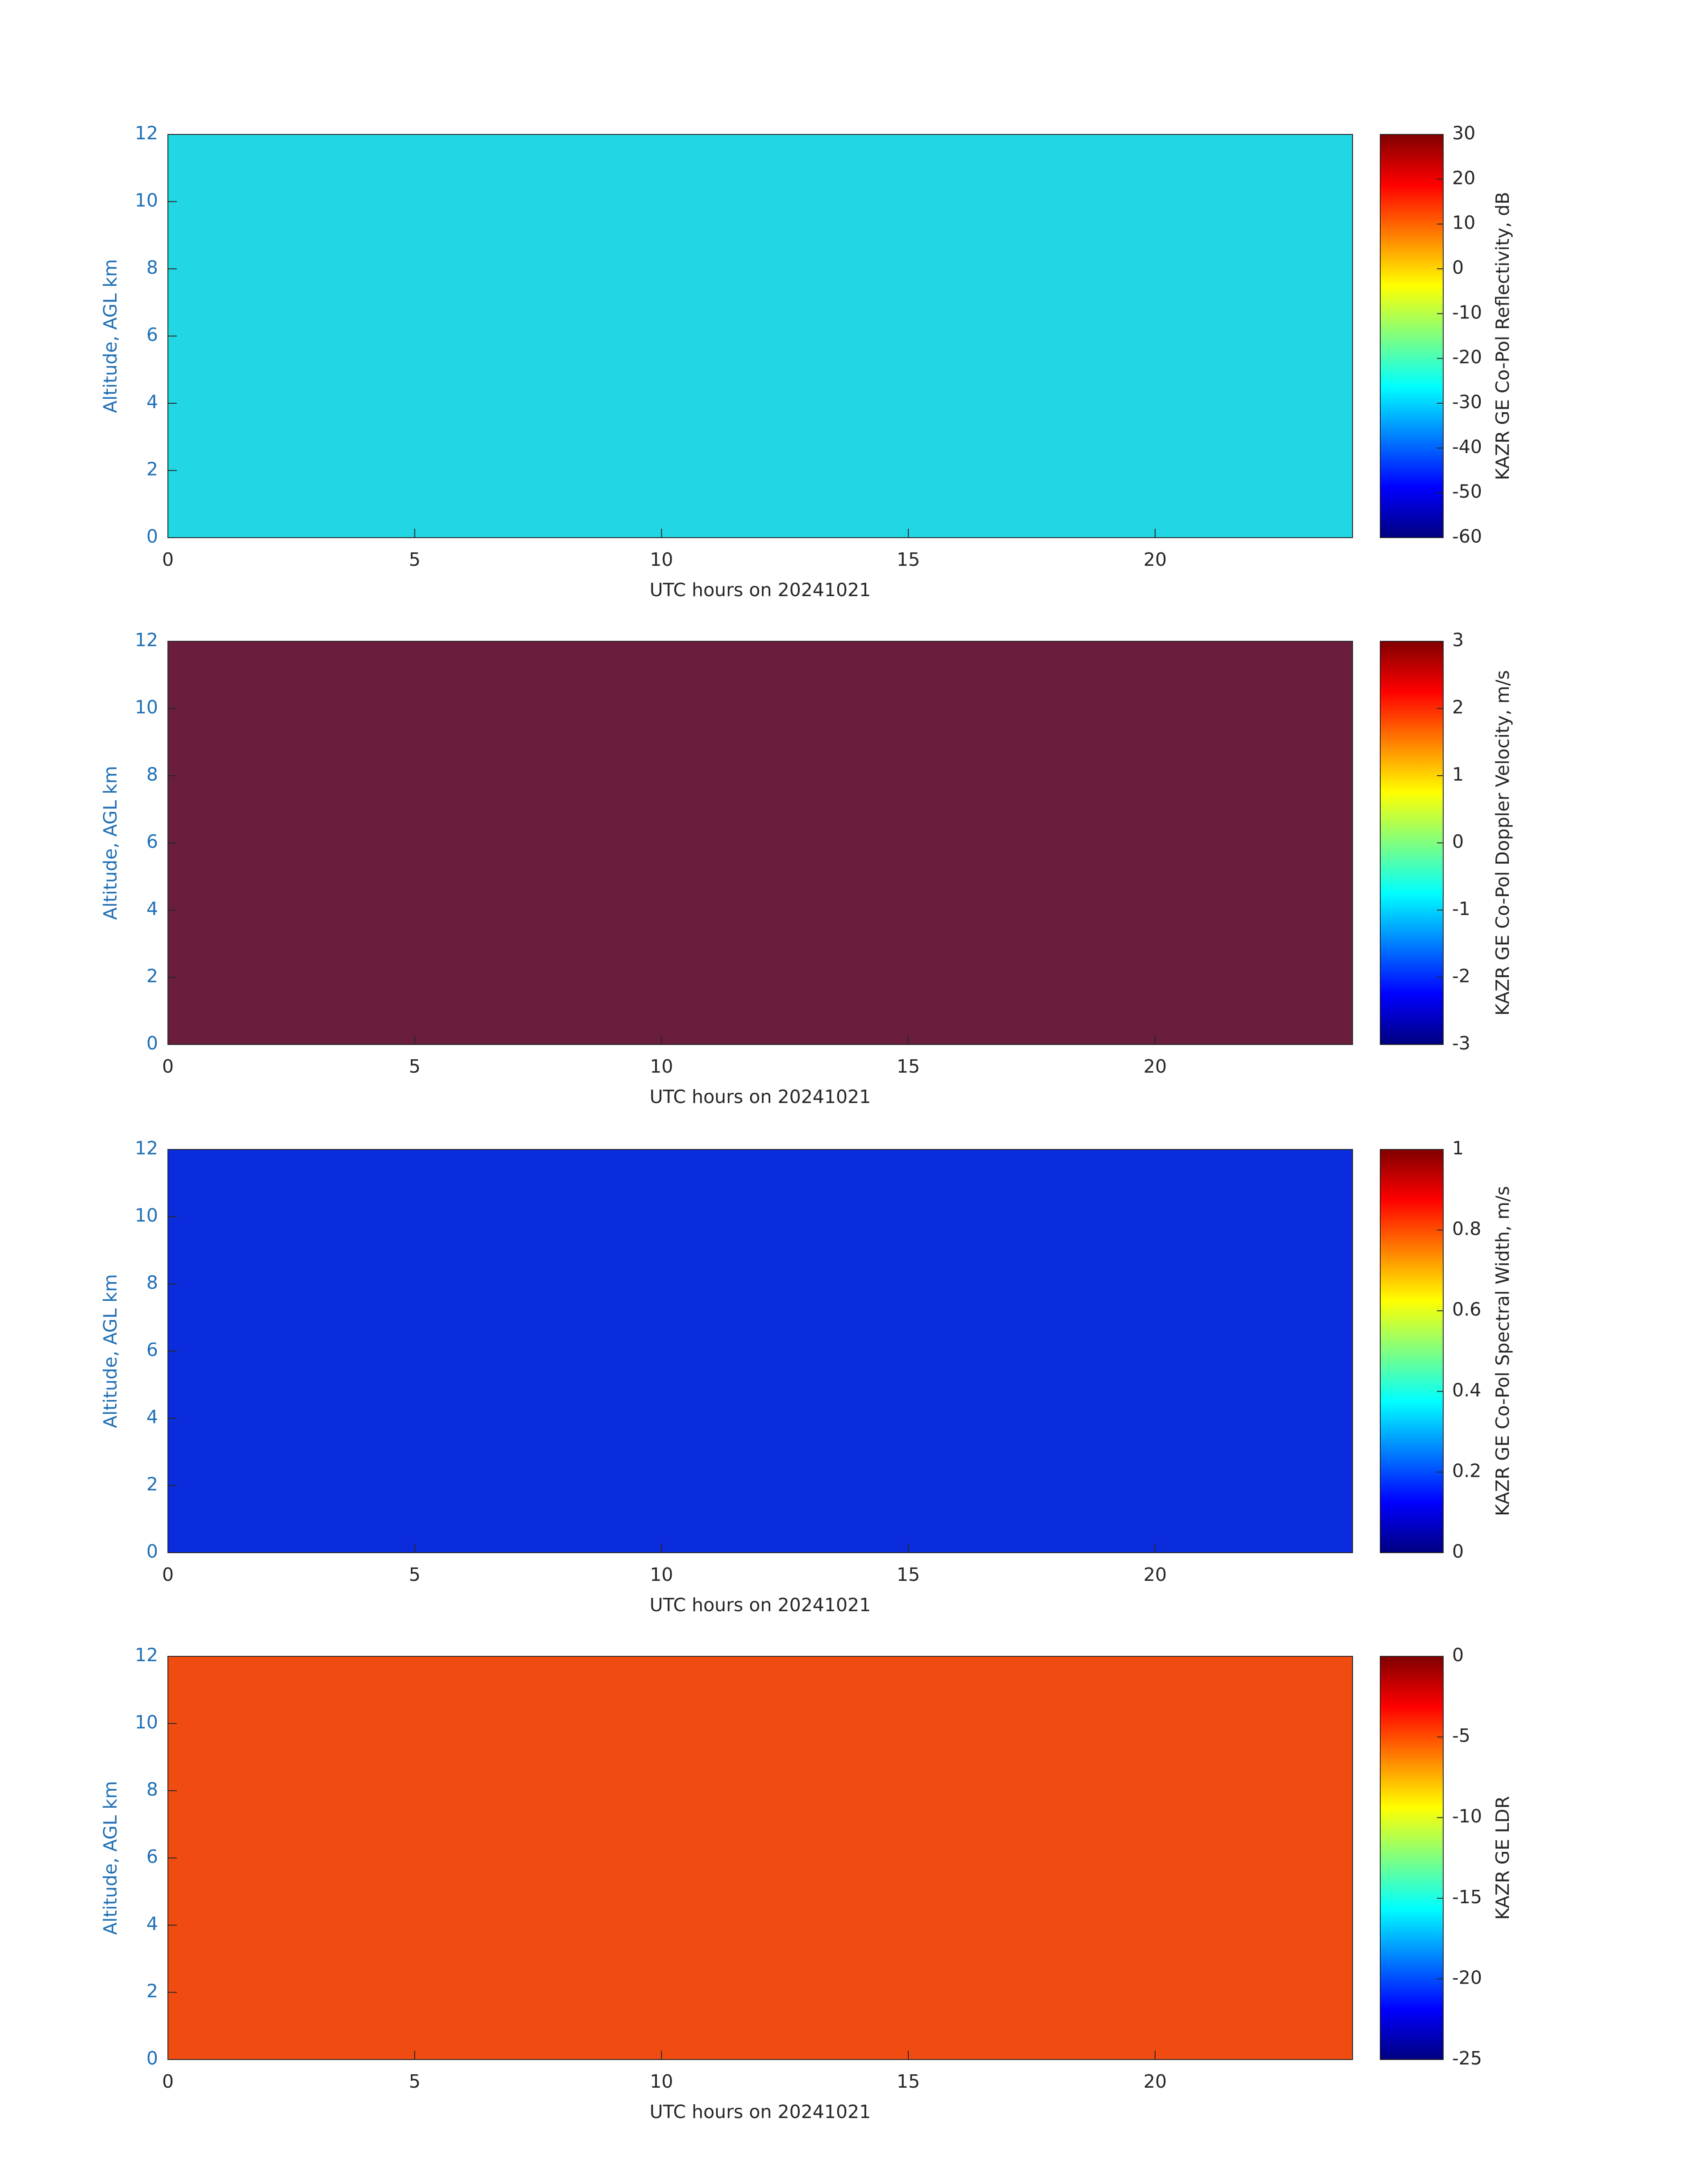 This screenshot has width=1708, height=2177. Describe the element at coordinates (1463, 133) in the screenshot. I see `colorbar-tick-label: 30` at that location.